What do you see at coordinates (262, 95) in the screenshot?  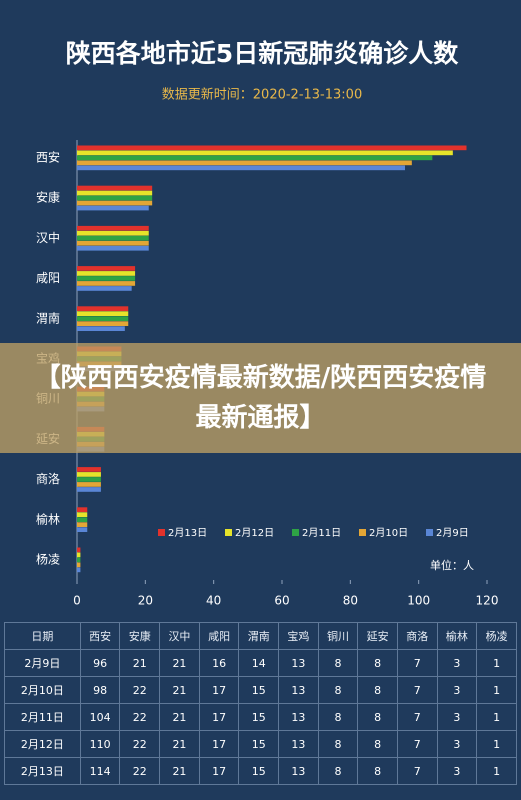 I see `chart-subtitle: 数据更新时间：2020-2-13-13:00` at bounding box center [262, 95].